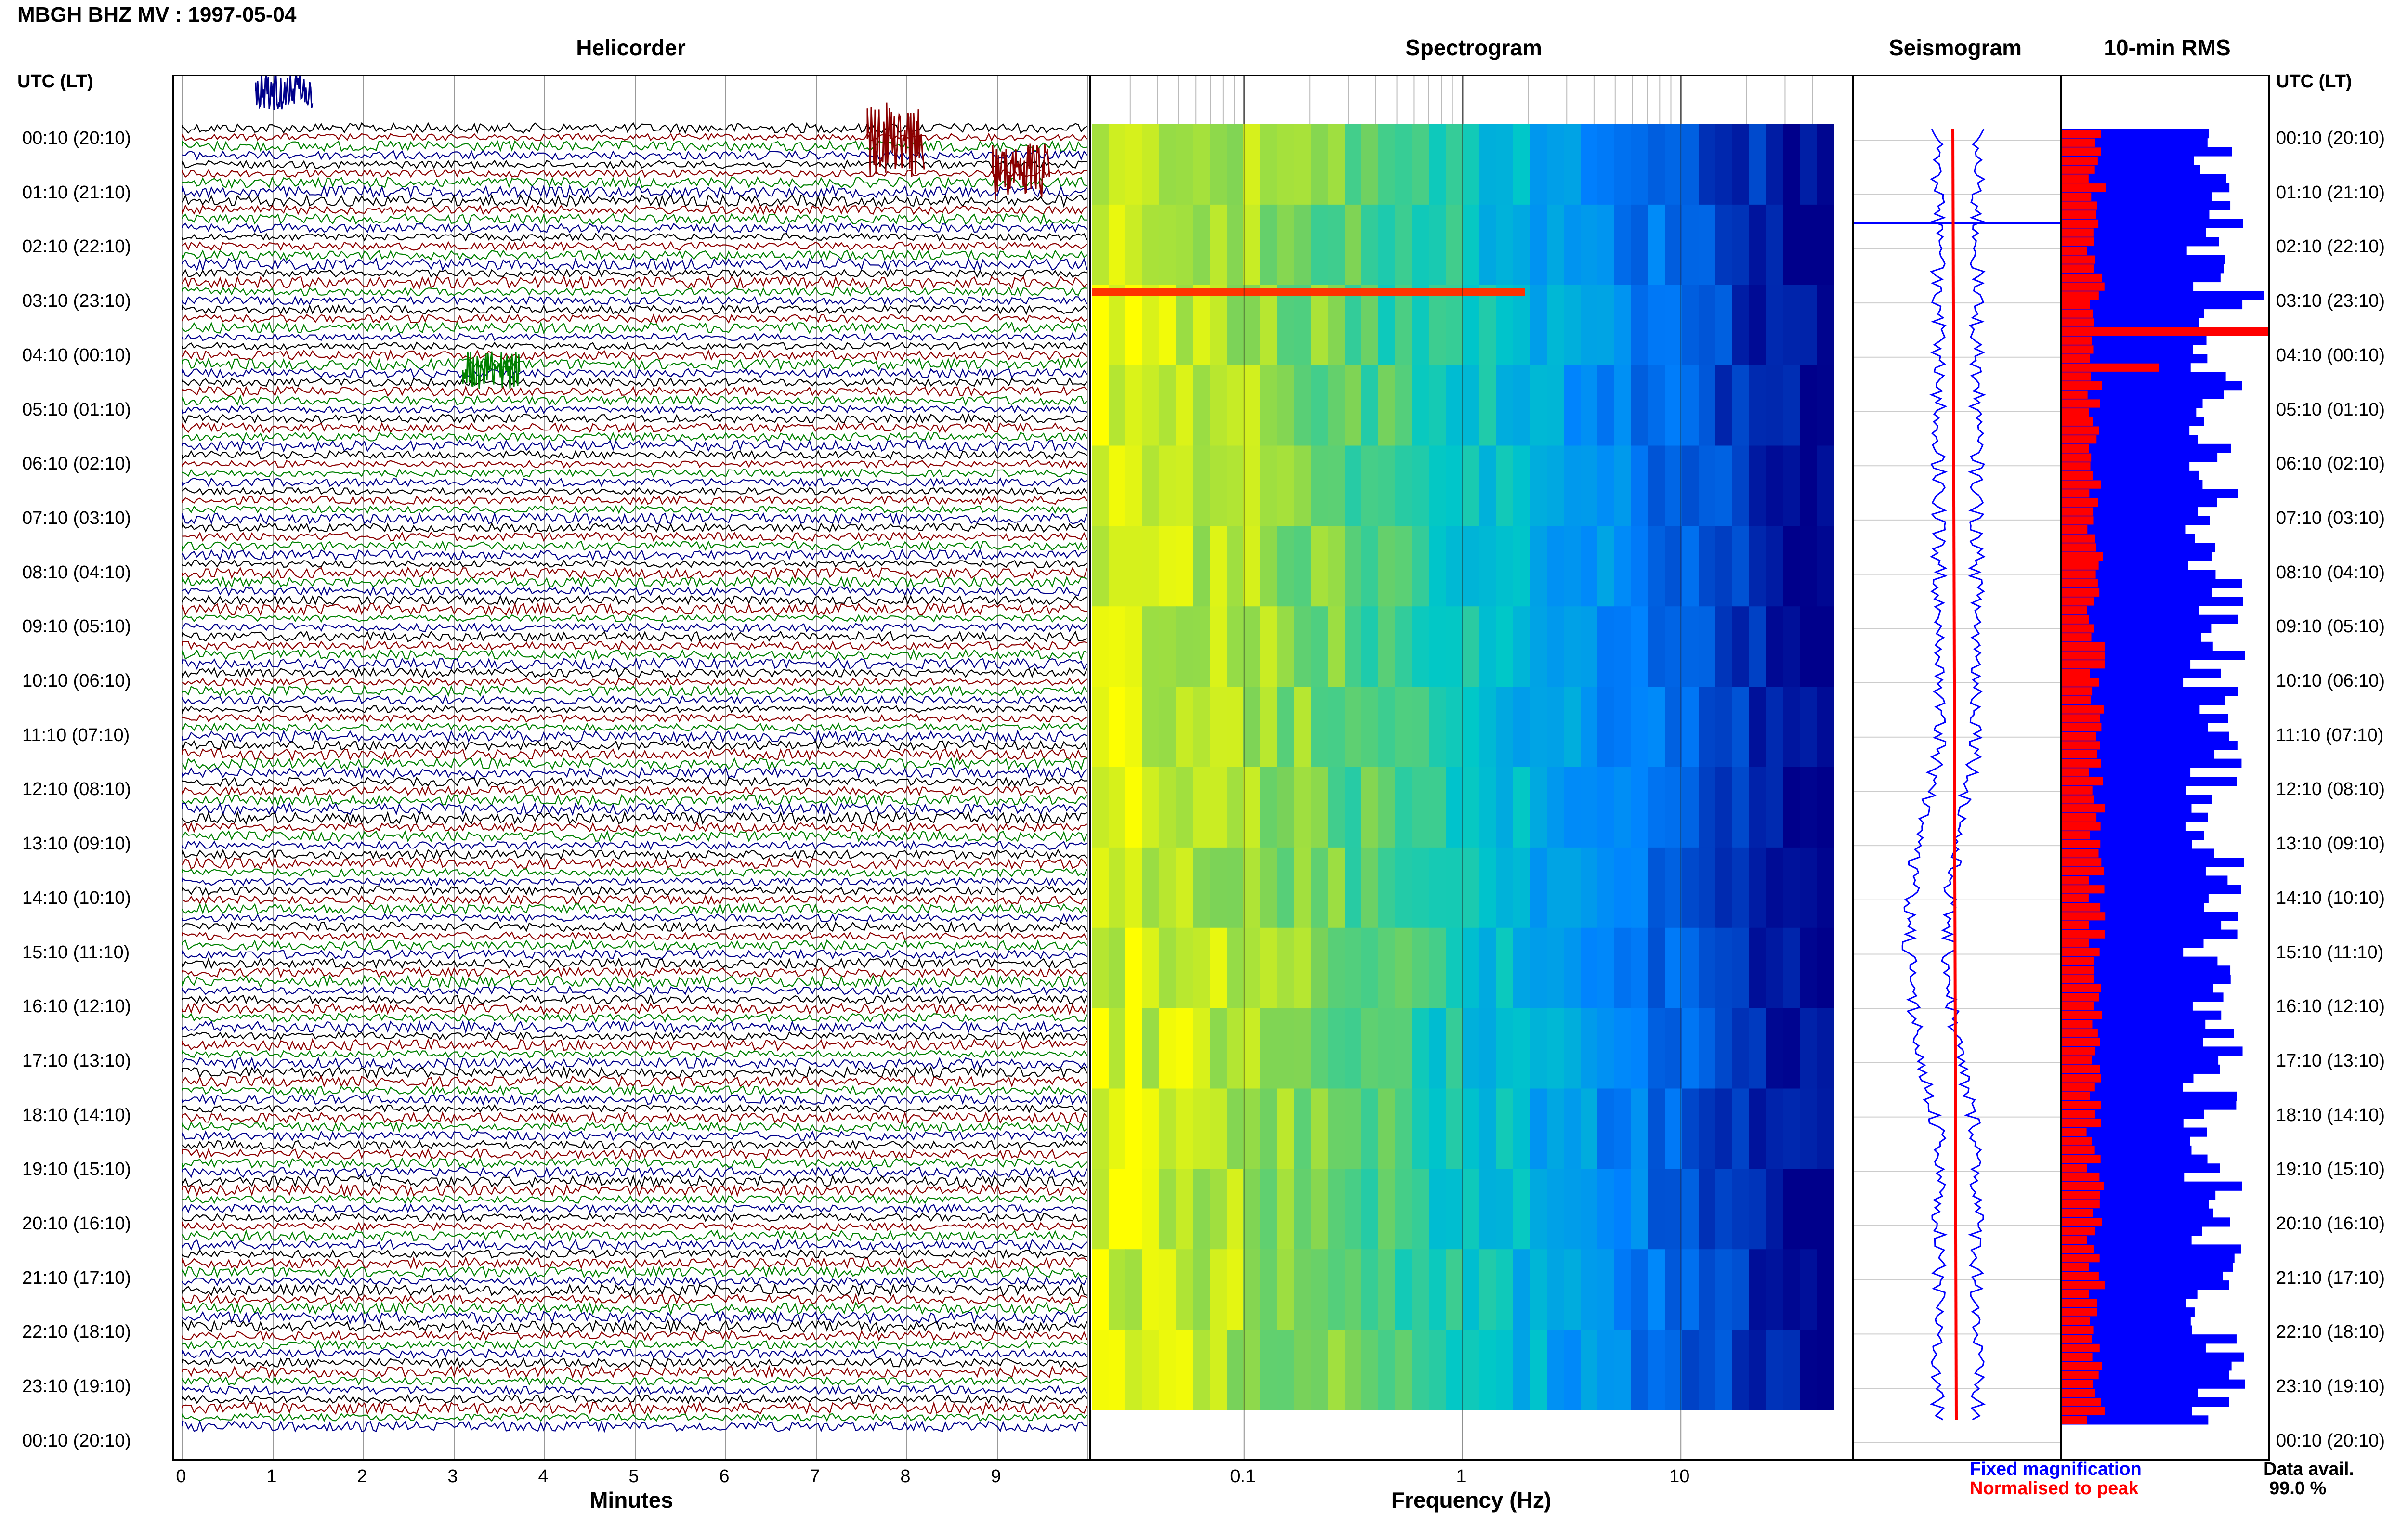 This screenshot has width=2408, height=1513. What do you see at coordinates (2330, 355) in the screenshot?
I see `time-label-right: 04:10 (00:10)` at bounding box center [2330, 355].